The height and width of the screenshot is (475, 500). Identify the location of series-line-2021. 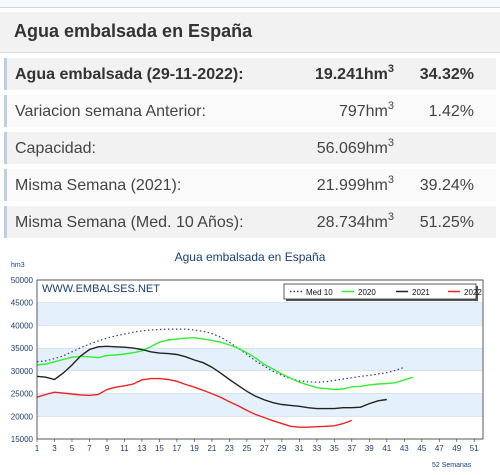
(211, 377).